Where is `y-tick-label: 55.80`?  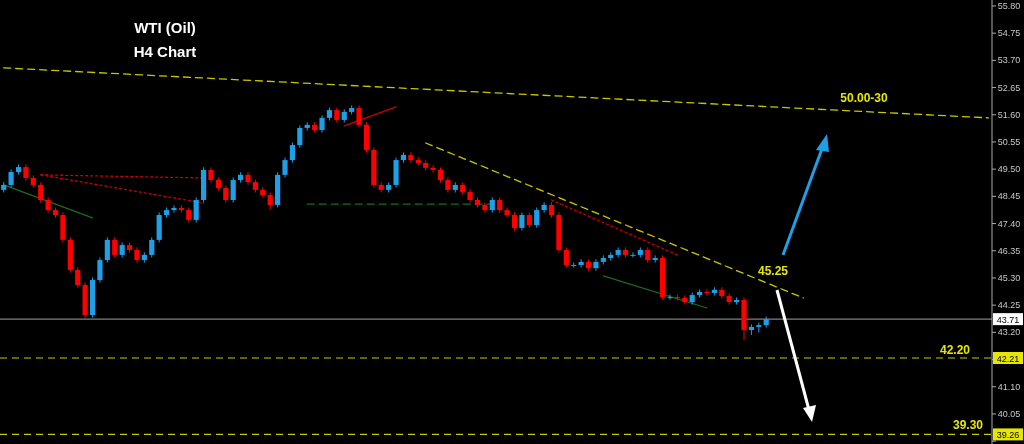
y-tick-label: 55.80 is located at coordinates (1009, 5).